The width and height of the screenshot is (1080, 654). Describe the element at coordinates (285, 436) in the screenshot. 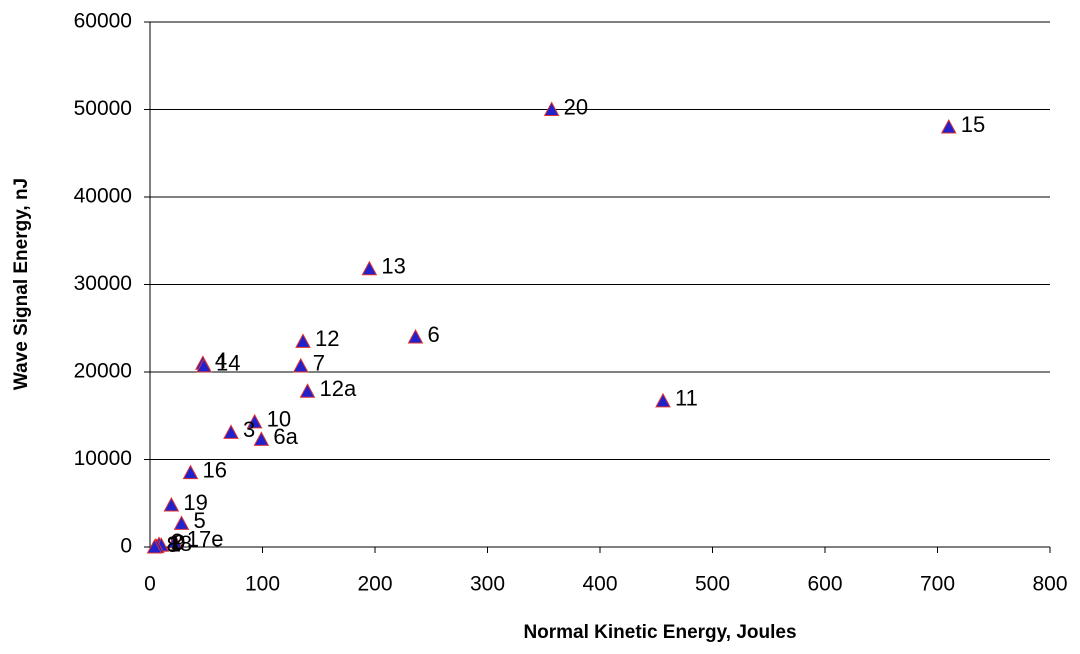

I see `point-label: 6a` at that location.